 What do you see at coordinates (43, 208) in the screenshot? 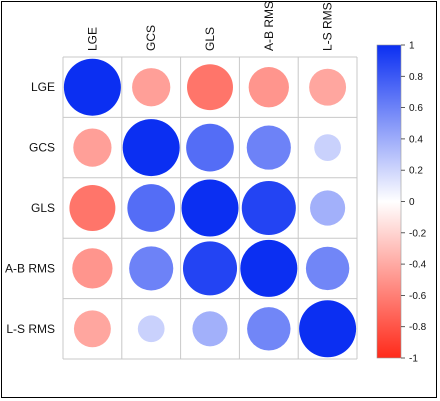
I see `row-label: GLS` at bounding box center [43, 208].